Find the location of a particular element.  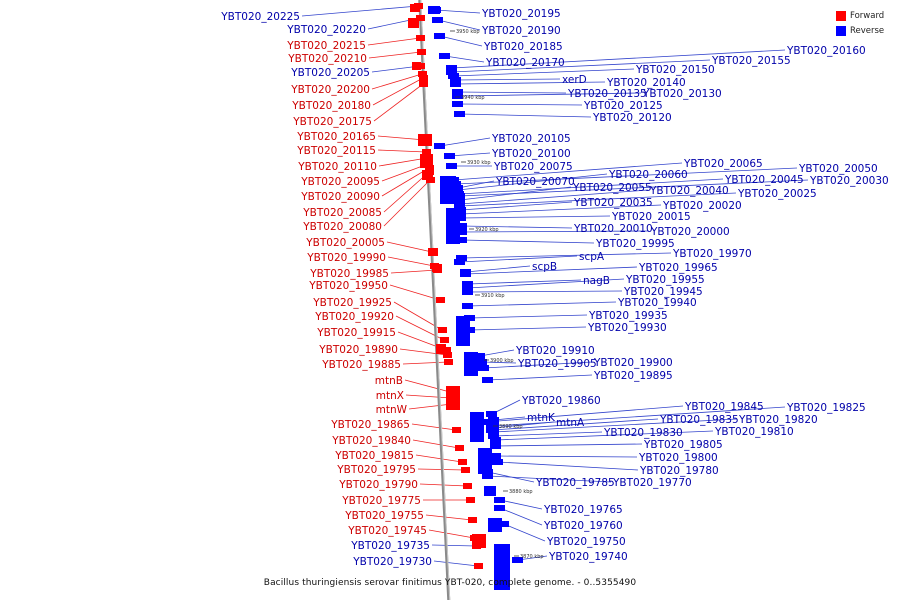

reverse-gene-label: YBT020_19830 is located at coordinates (643, 433).